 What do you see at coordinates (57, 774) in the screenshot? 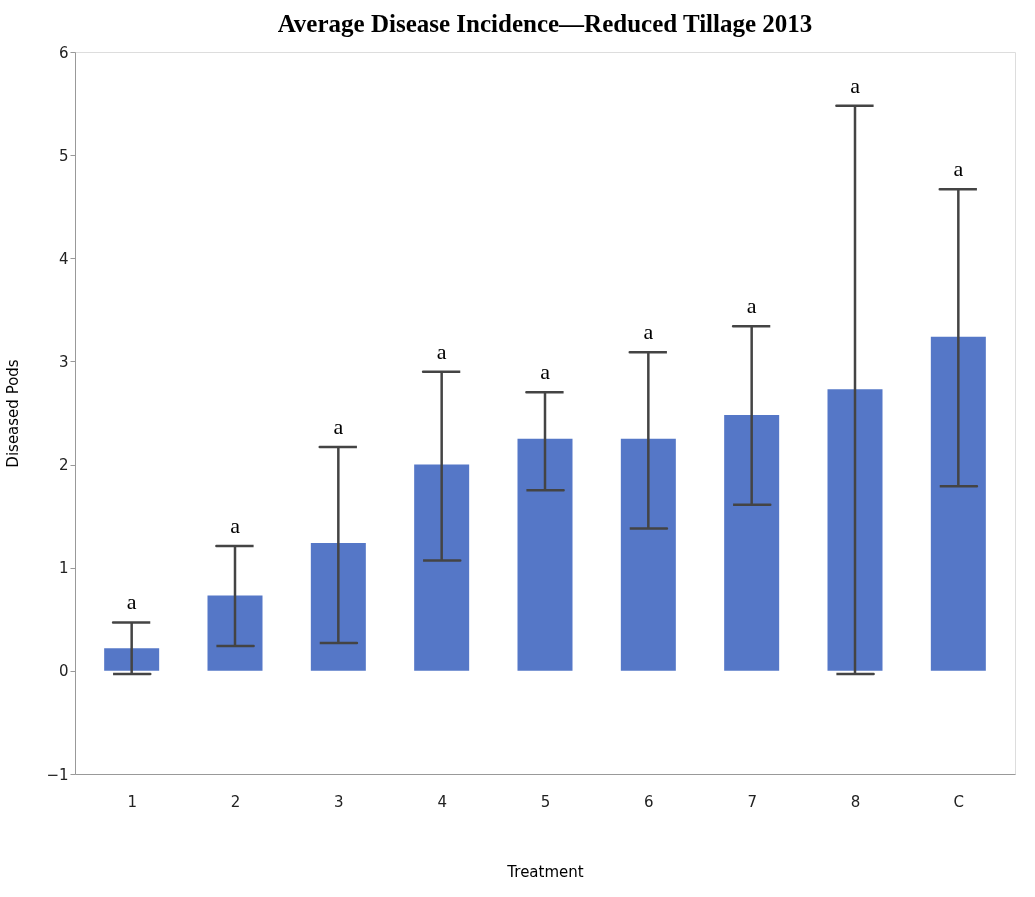
I see `y-tick-label: −1` at bounding box center [57, 774].